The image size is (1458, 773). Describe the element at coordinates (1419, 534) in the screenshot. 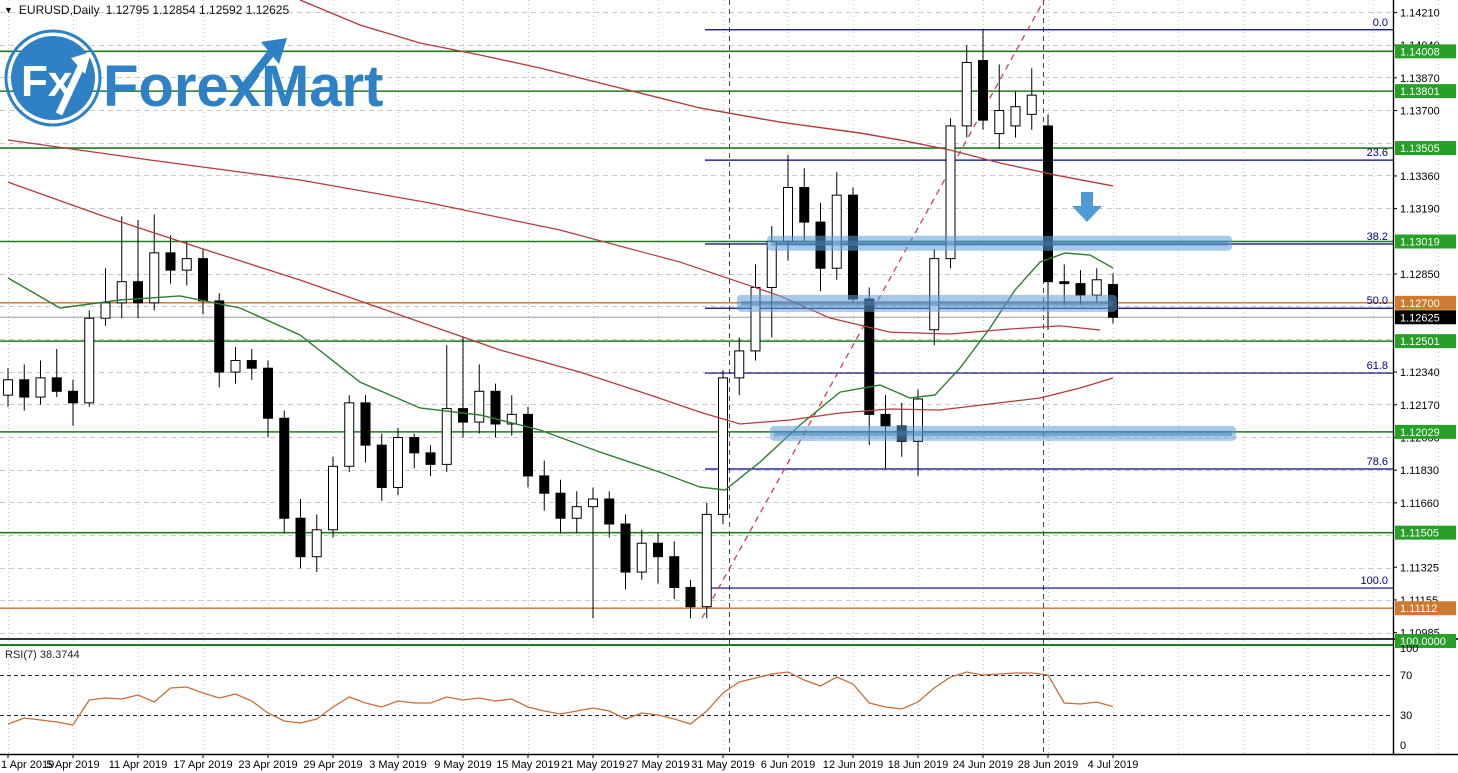

I see `svg-text: 1.11505` at that location.